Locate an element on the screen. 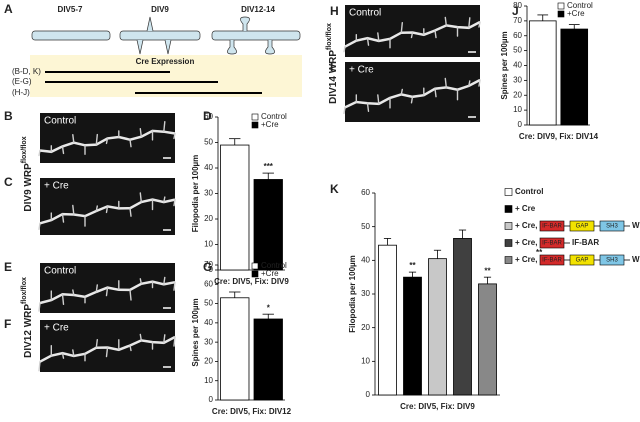 Image resolution: width=640 pixels, height=422 pixels. panel-letter: A is located at coordinates (8, 9).